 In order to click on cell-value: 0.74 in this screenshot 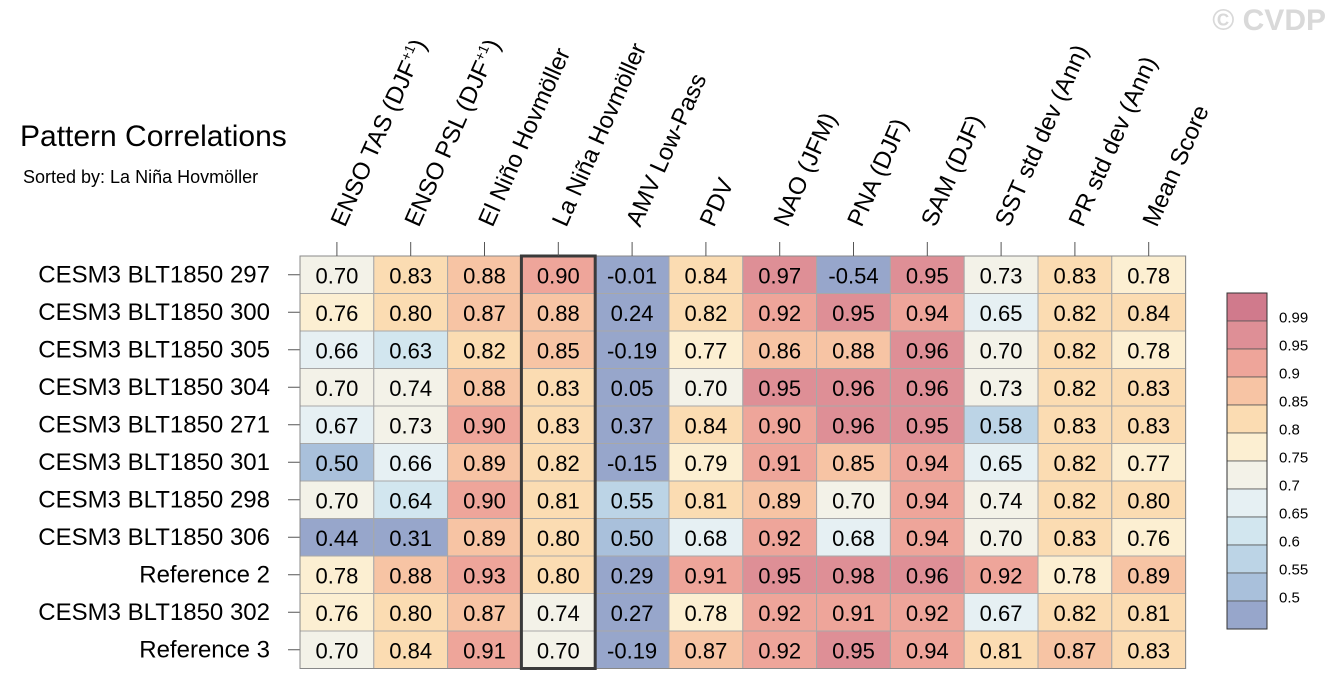, I will do `click(558, 613)`.